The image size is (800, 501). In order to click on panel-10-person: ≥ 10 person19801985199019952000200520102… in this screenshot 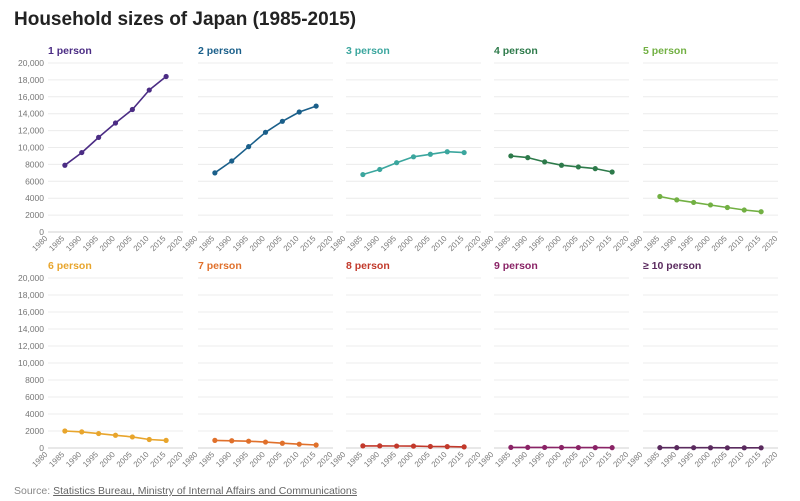, I will do `click(702, 364)`.